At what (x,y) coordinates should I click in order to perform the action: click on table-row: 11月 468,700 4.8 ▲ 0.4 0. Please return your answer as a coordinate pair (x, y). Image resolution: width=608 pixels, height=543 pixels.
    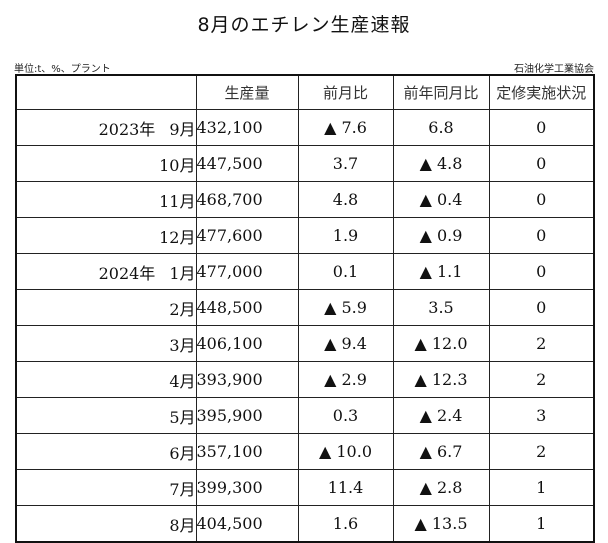
    Looking at the image, I should click on (305, 199).